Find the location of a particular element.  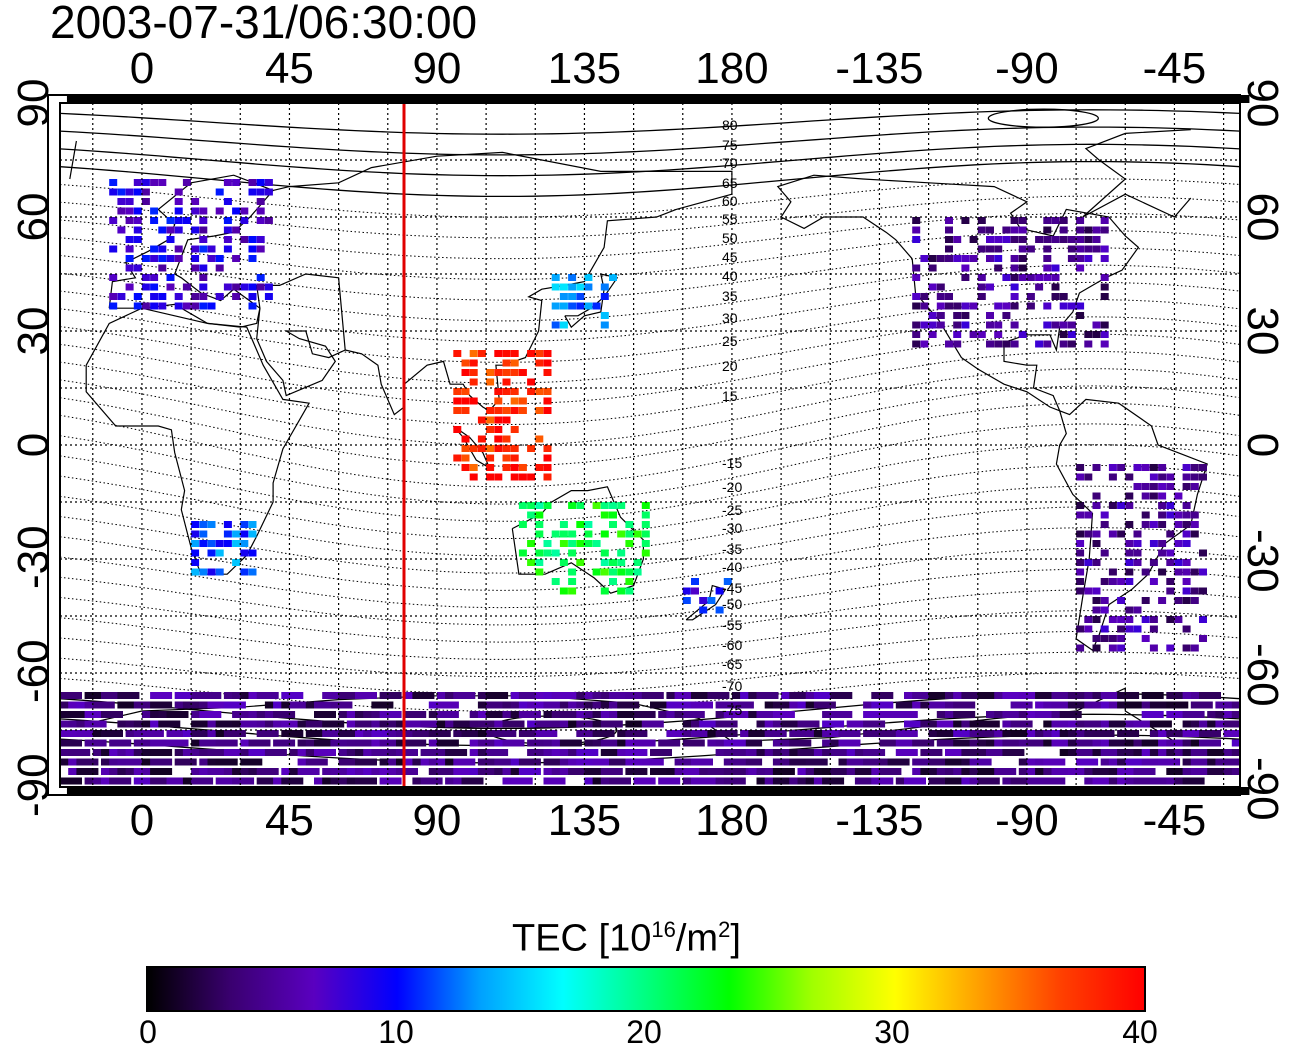

top-longitude-tick-label: -45 is located at coordinates (1174, 68).